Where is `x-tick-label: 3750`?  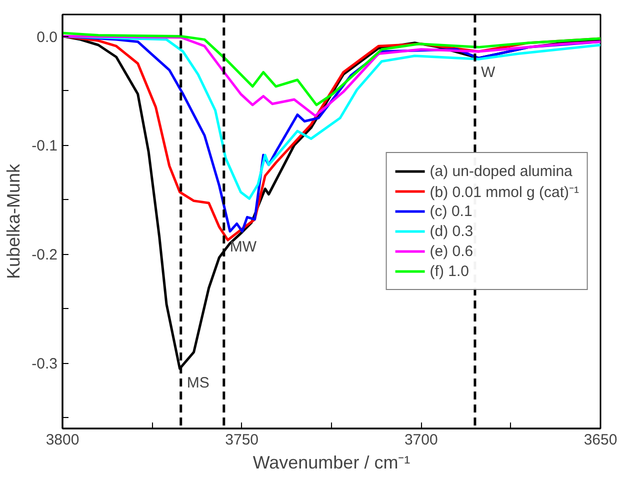
x-tick-label: 3750 is located at coordinates (242, 440).